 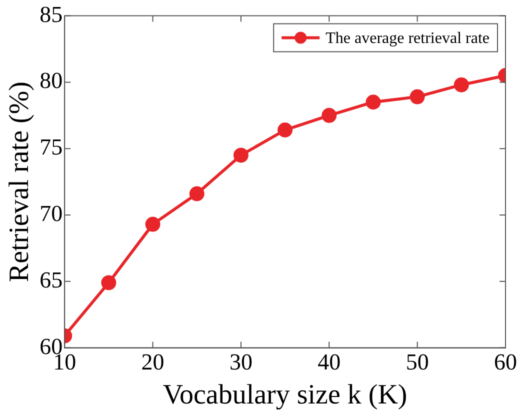 What do you see at coordinates (408, 39) in the screenshot?
I see `legend-label: The average retrieval rate` at bounding box center [408, 39].